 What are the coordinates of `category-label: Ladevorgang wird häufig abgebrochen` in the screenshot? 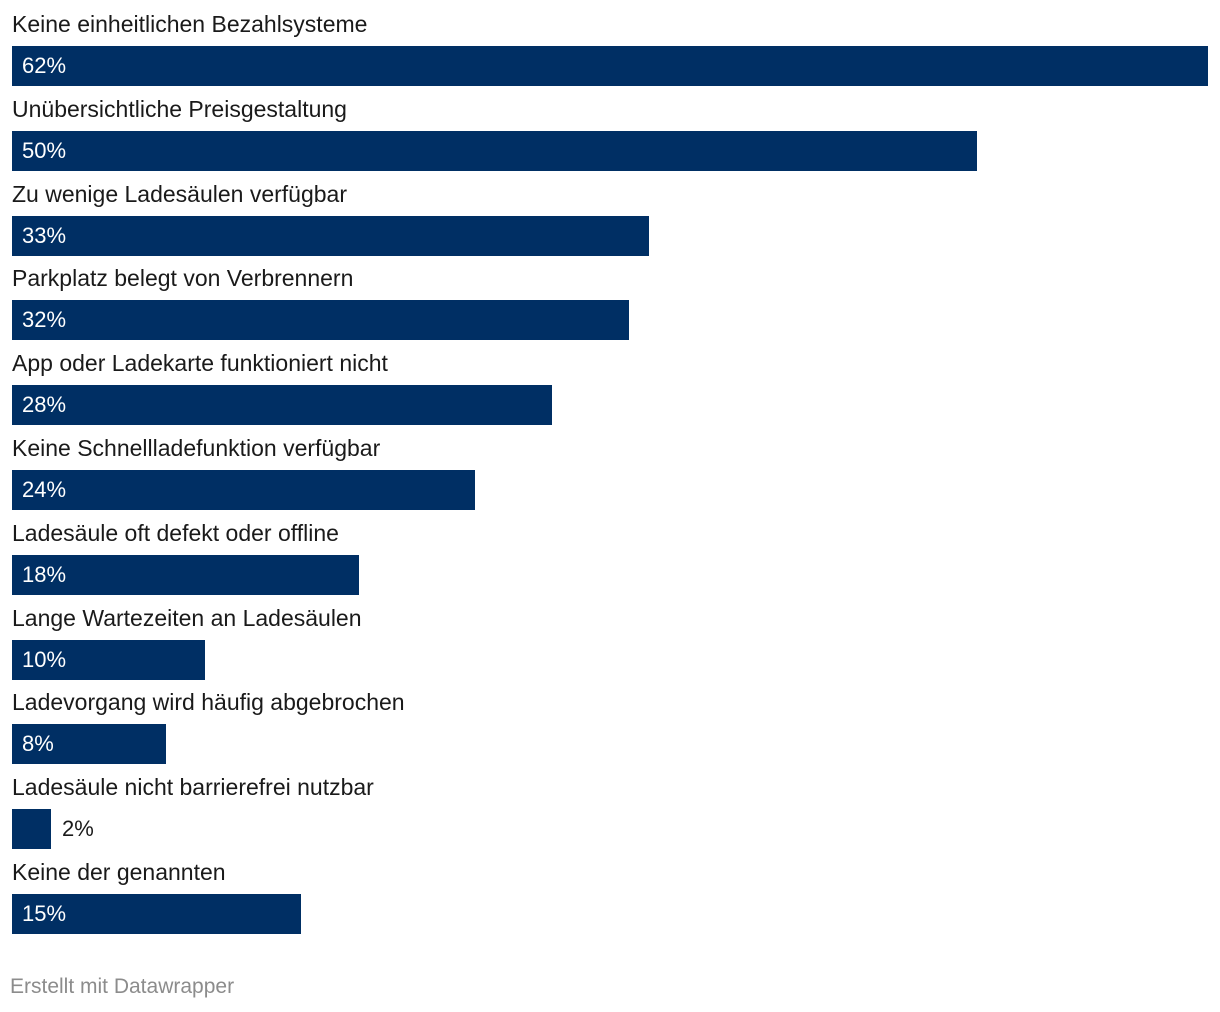 It's located at (208, 702).